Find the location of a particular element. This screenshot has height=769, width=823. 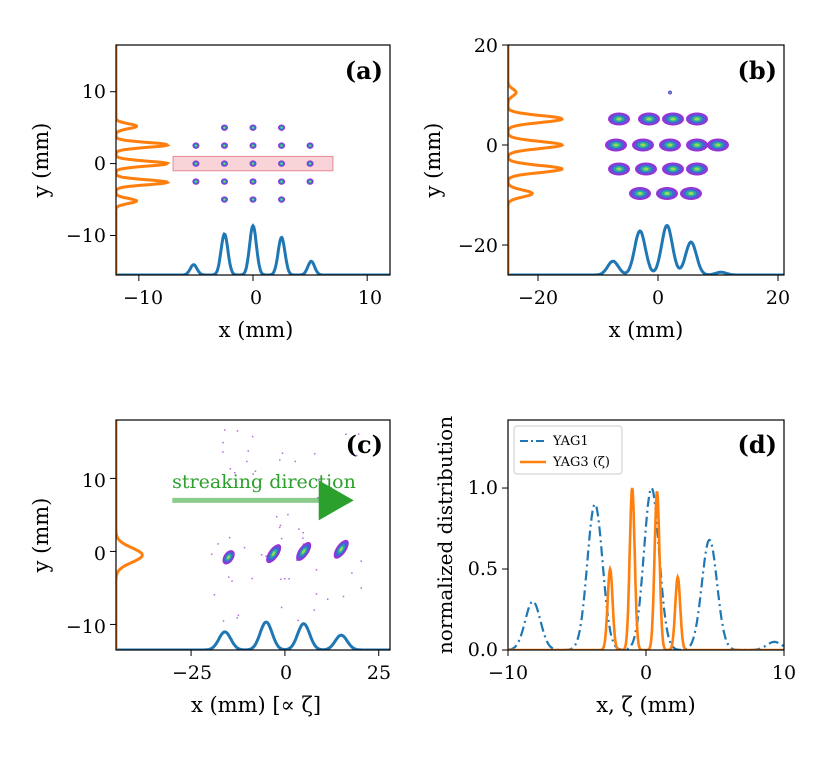

panel-b-xtick-label: 20 is located at coordinates (778, 298).